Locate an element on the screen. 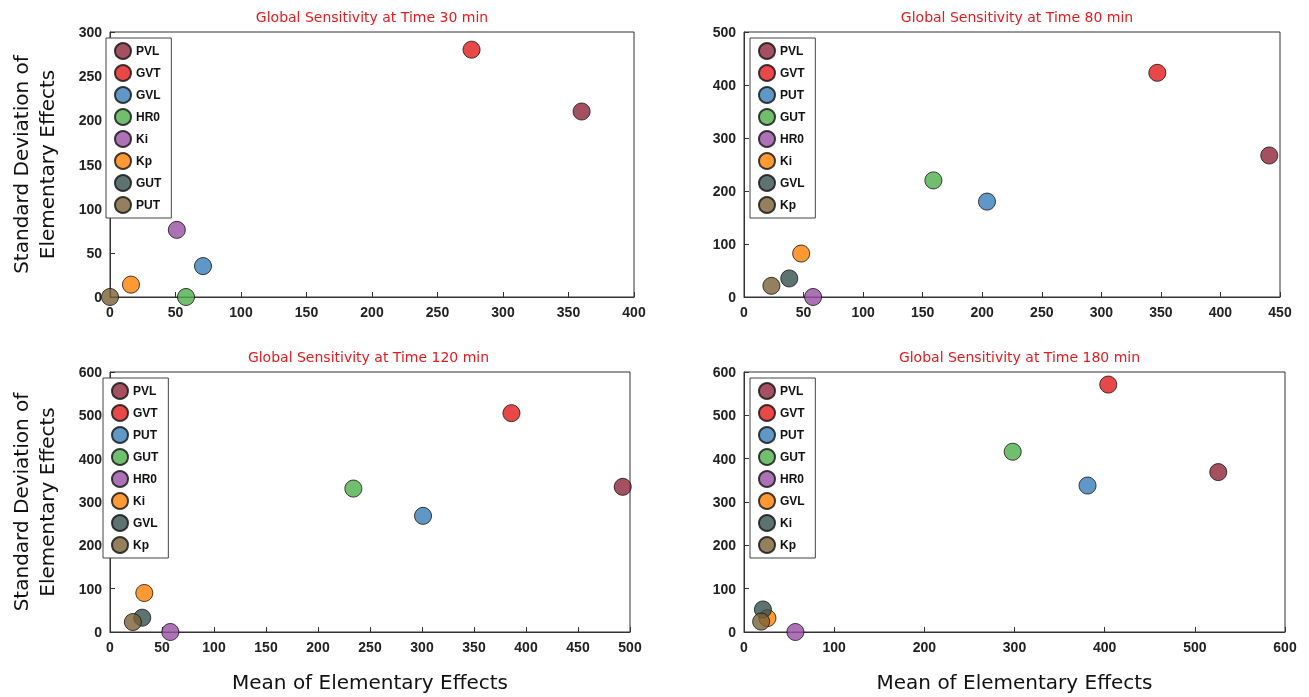 This screenshot has height=697, width=1309. chart-title: Global Sensitivity at Time 80 min is located at coordinates (1017, 17).